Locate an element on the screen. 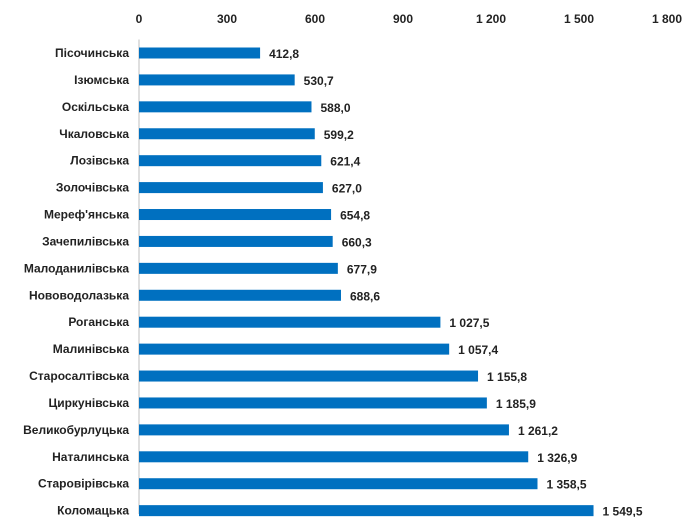 The width and height of the screenshot is (686, 517). category-label: Золочівська is located at coordinates (92, 188).